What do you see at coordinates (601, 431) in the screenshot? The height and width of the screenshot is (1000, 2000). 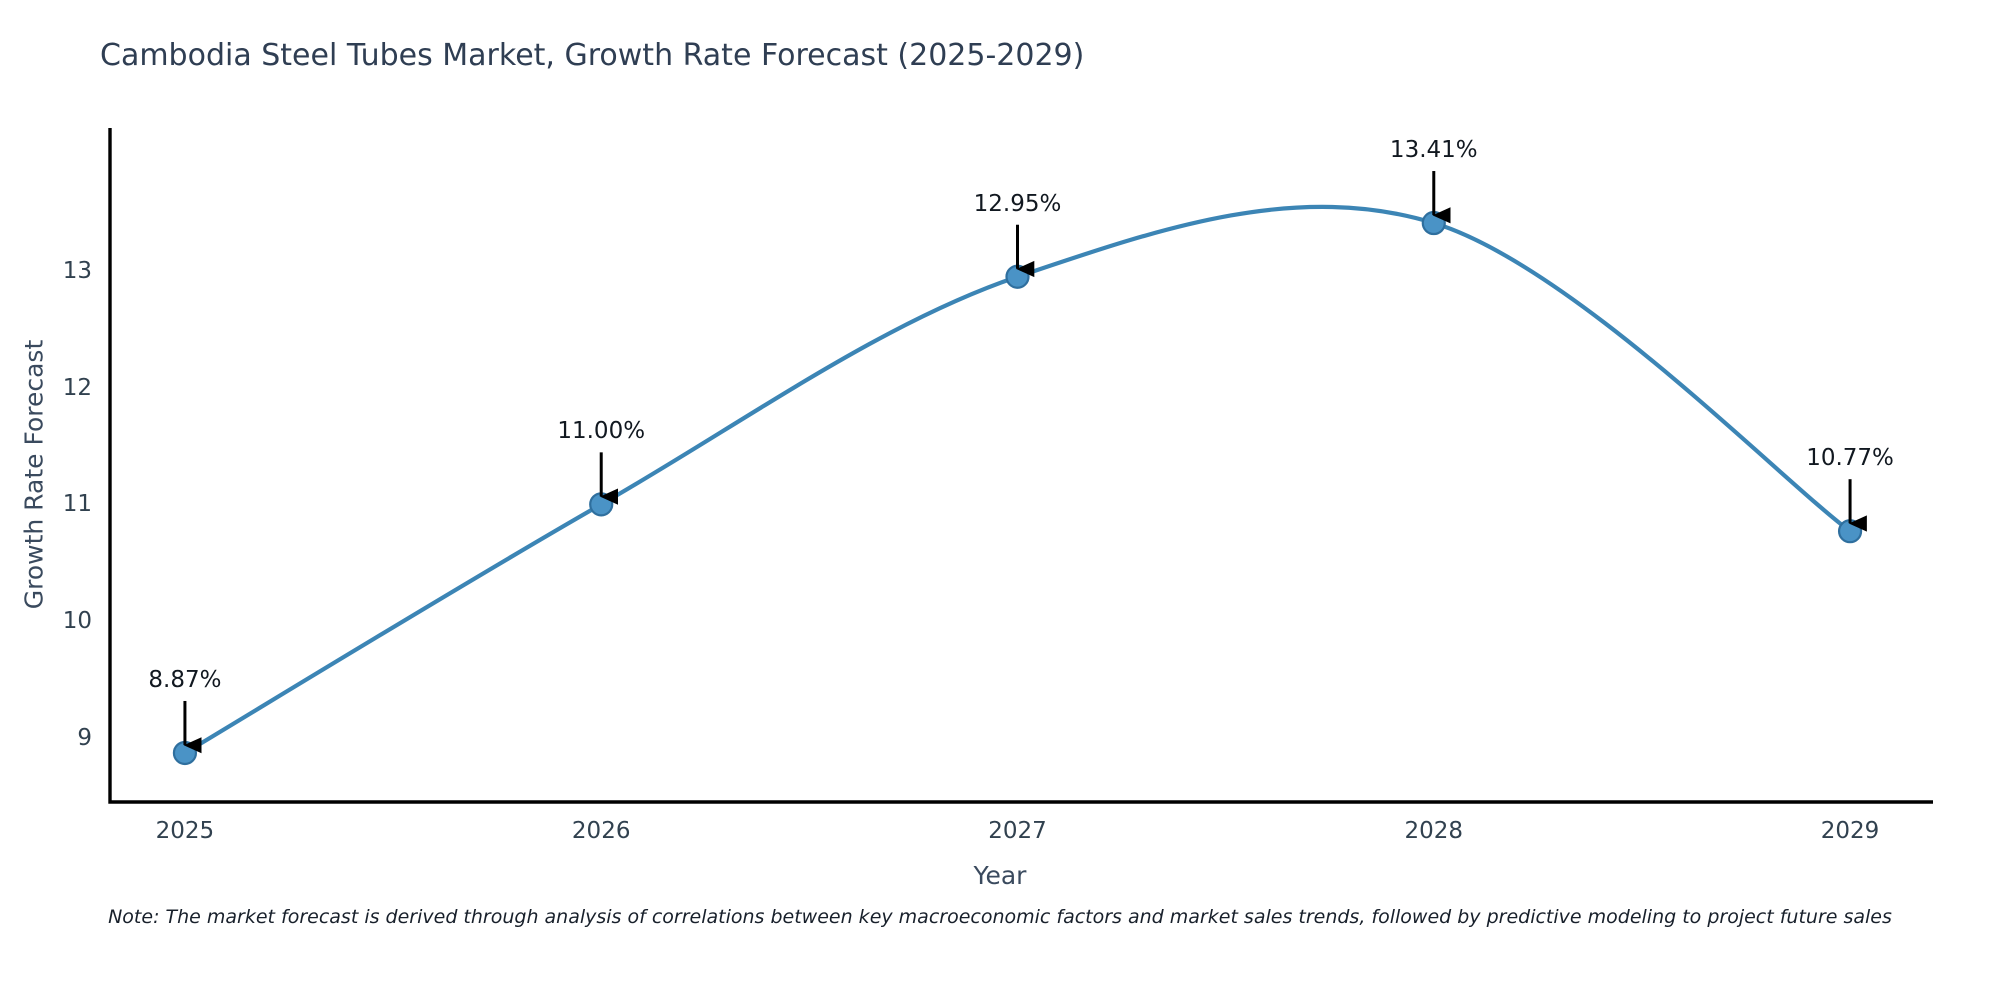 I see `point-annotation-label: 11.00%` at bounding box center [601, 431].